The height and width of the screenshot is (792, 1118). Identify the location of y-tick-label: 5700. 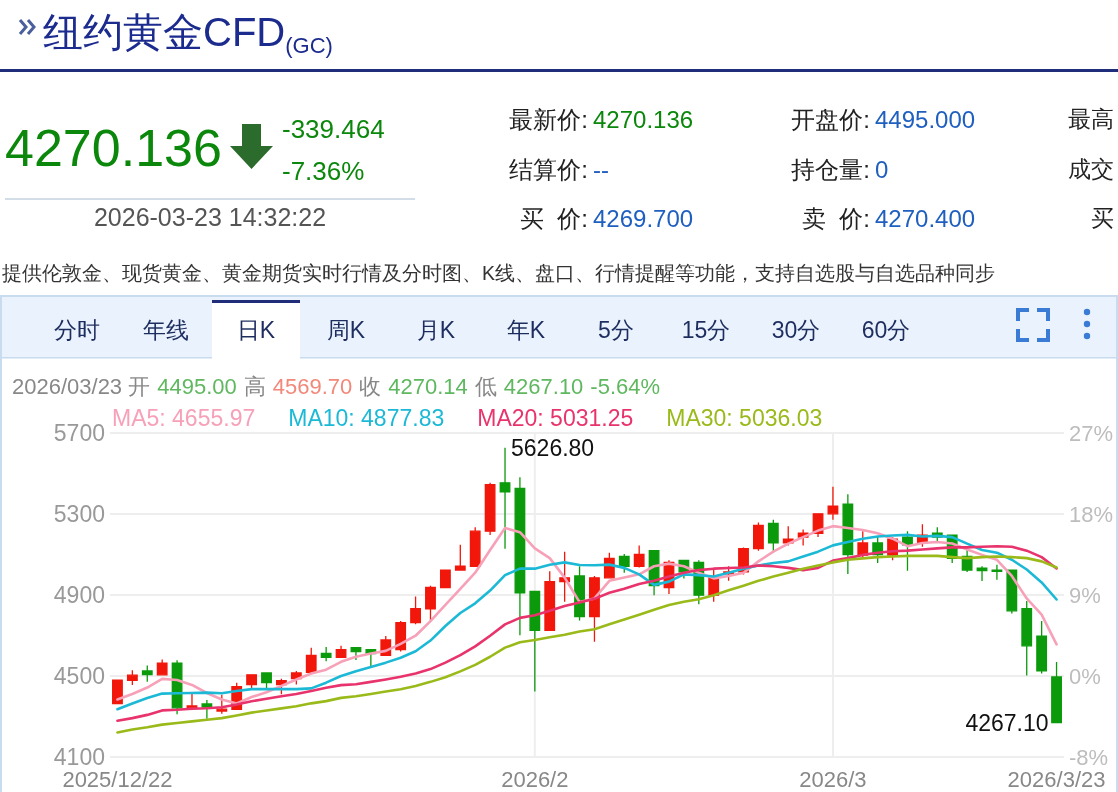
(79, 433).